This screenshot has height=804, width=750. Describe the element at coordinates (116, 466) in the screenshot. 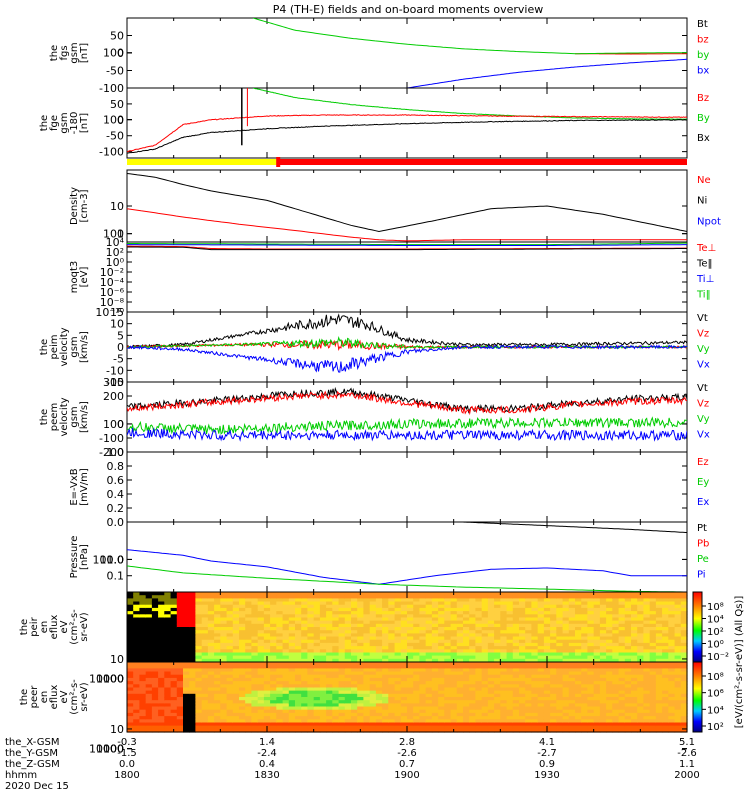

I see `y-tick-label: 0.8` at that location.